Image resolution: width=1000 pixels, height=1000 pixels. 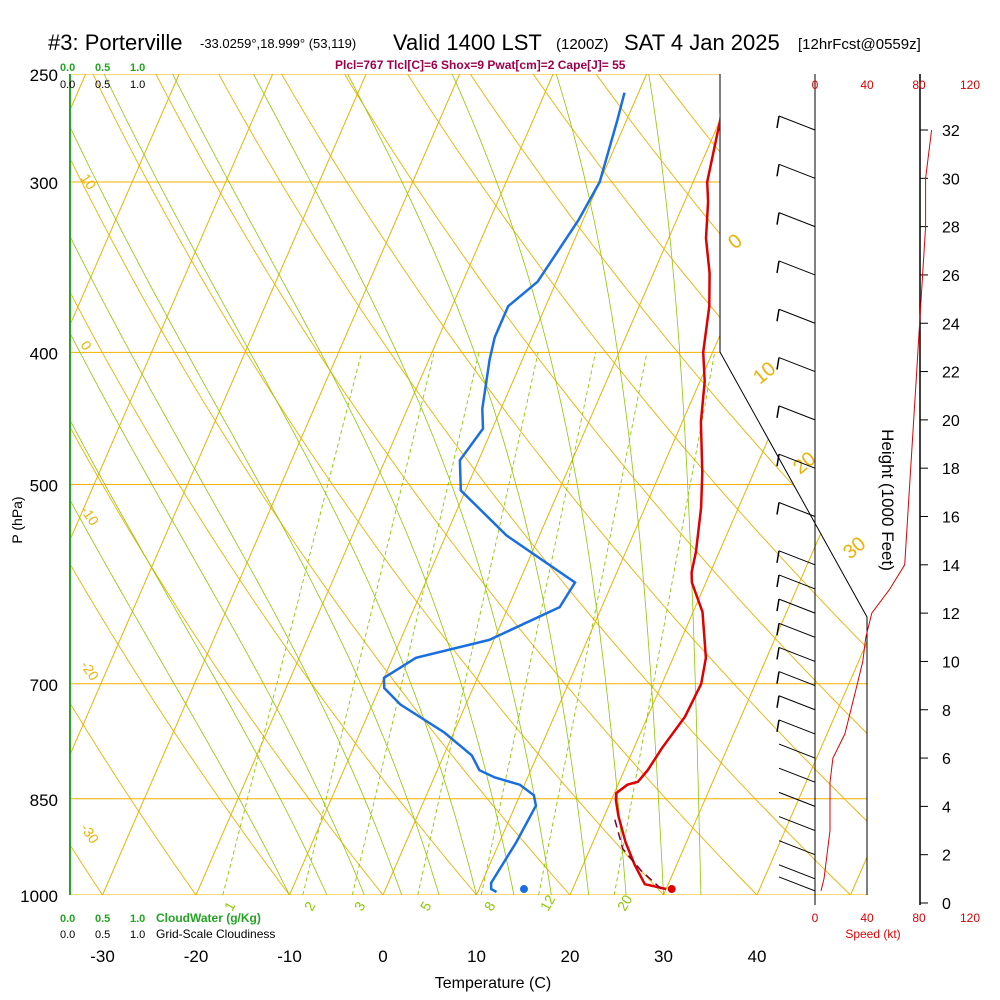 What do you see at coordinates (951, 179) in the screenshot?
I see `height-tick-label: 30` at bounding box center [951, 179].